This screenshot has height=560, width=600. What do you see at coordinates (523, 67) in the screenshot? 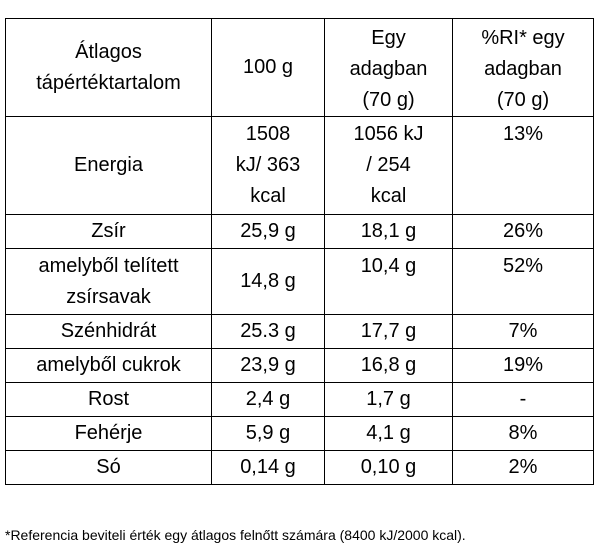
I see `header-ri-per-serving: %RI* egy adagban (70 g)` at bounding box center [523, 67].